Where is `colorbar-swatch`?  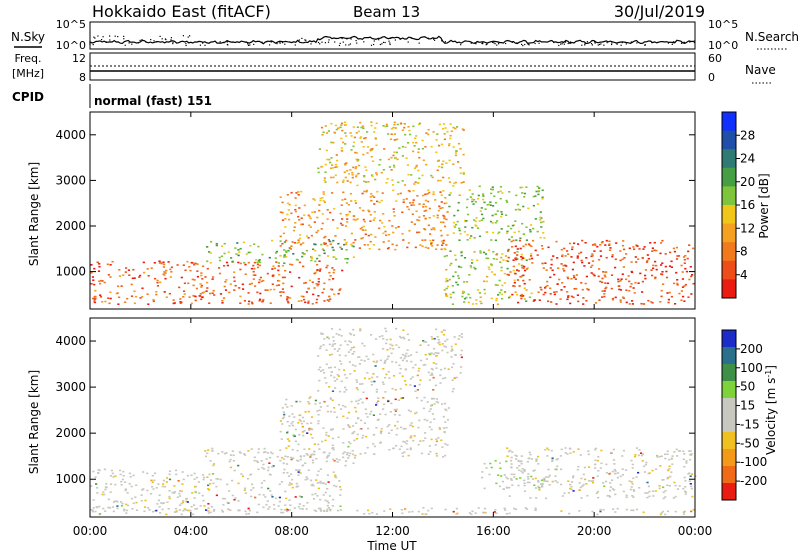 colorbar-swatch is located at coordinates (729, 215).